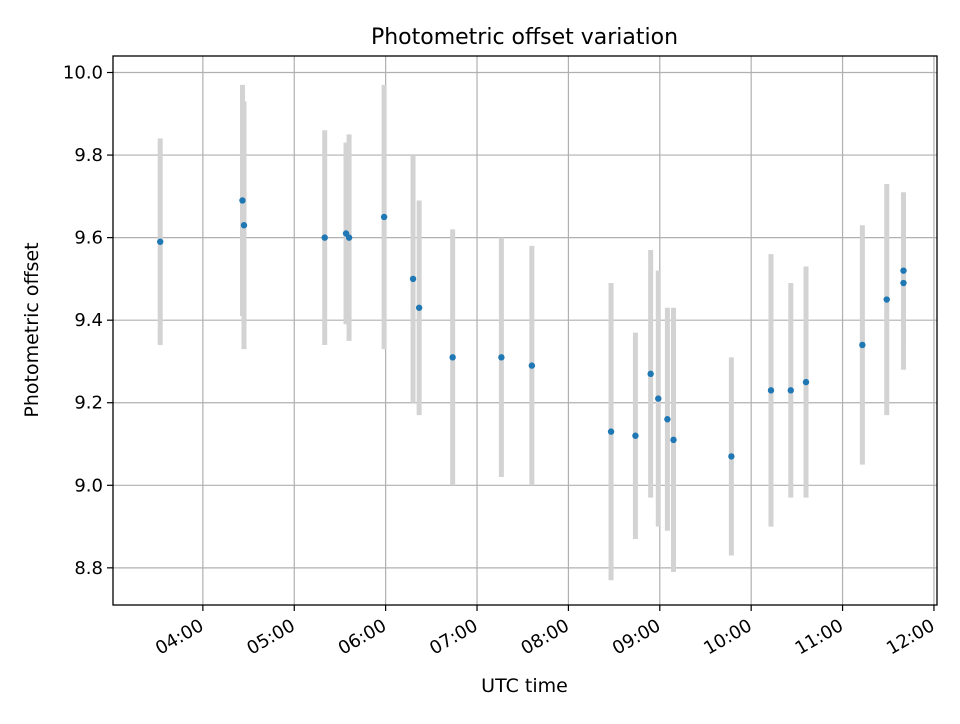  I want to click on x-tick-label: 06:00, so click(362, 637).